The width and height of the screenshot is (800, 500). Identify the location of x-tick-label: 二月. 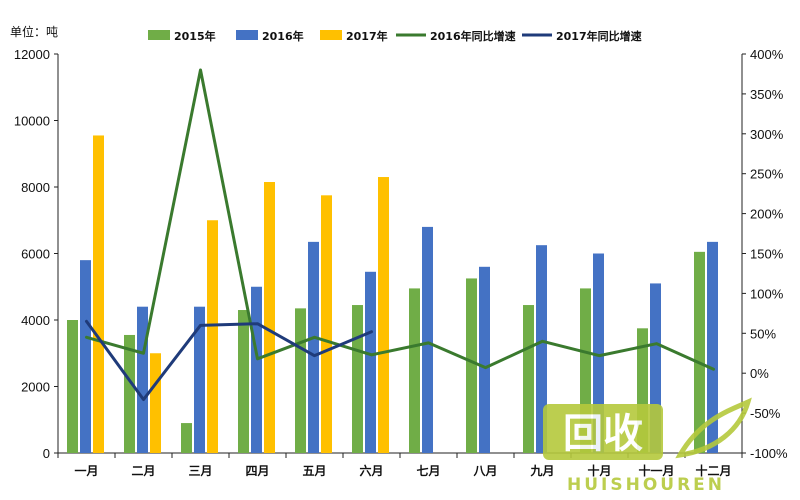
(143, 471).